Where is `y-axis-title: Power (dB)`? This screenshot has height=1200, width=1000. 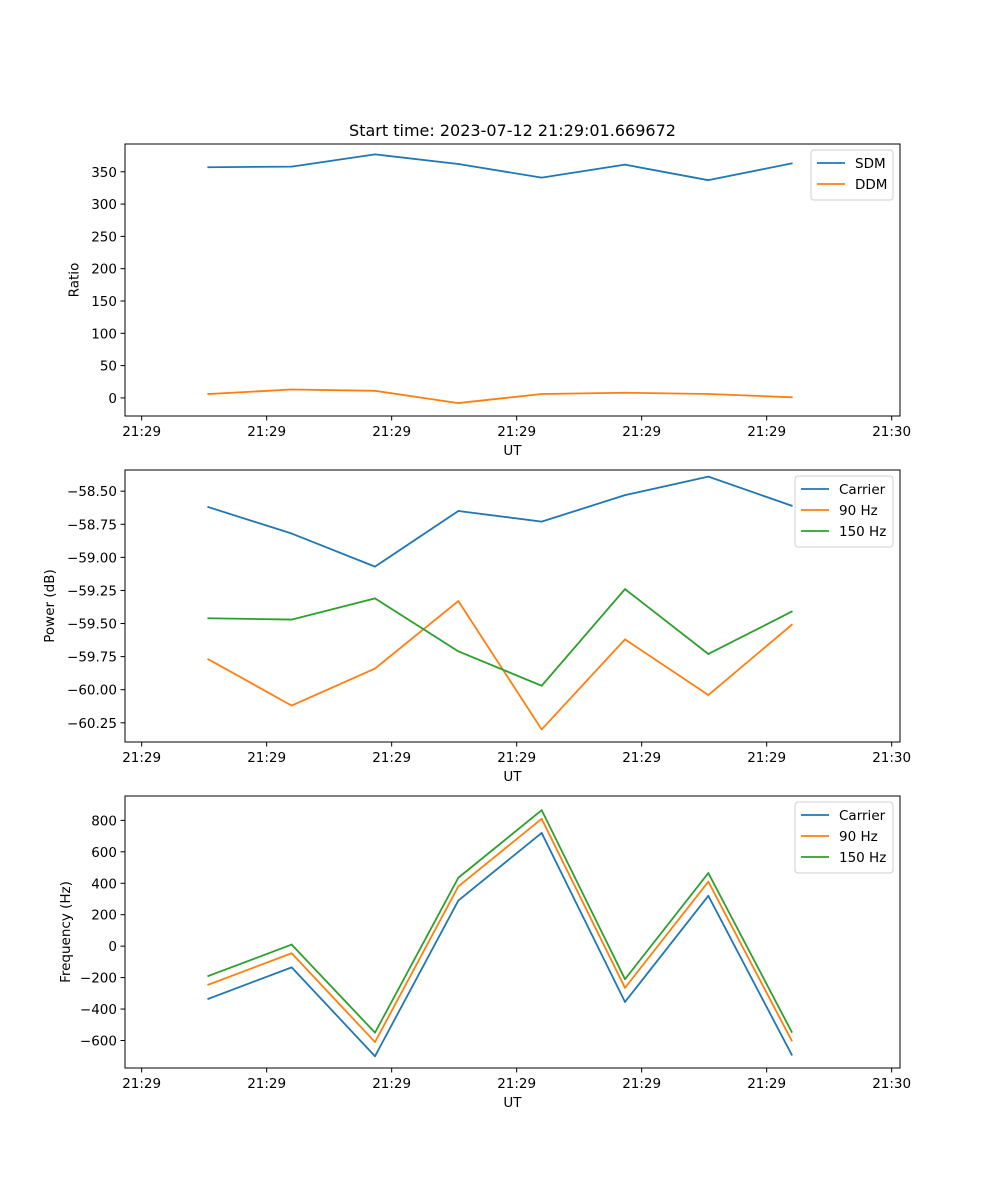 y-axis-title: Power (dB) is located at coordinates (50, 605).